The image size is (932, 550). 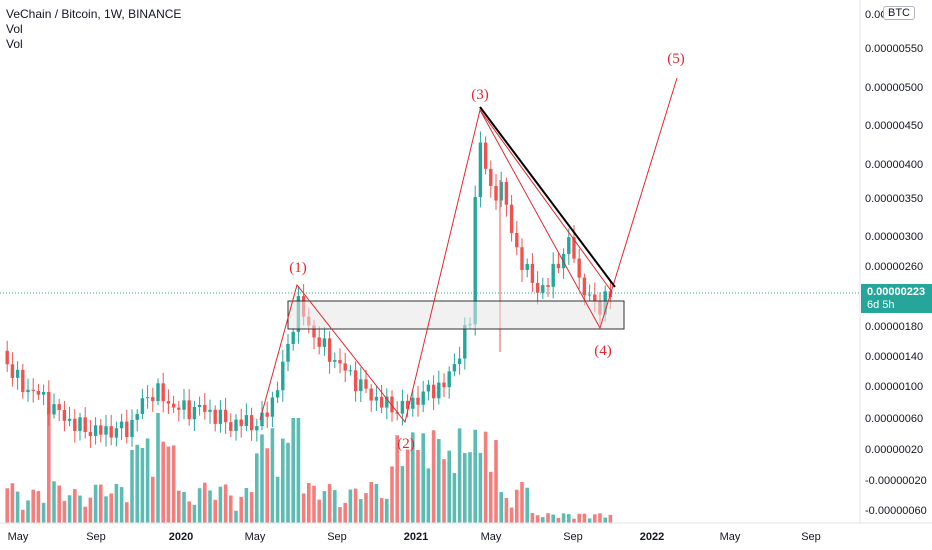 What do you see at coordinates (480, 95) in the screenshot?
I see `wave-label-3: (3)` at bounding box center [480, 95].